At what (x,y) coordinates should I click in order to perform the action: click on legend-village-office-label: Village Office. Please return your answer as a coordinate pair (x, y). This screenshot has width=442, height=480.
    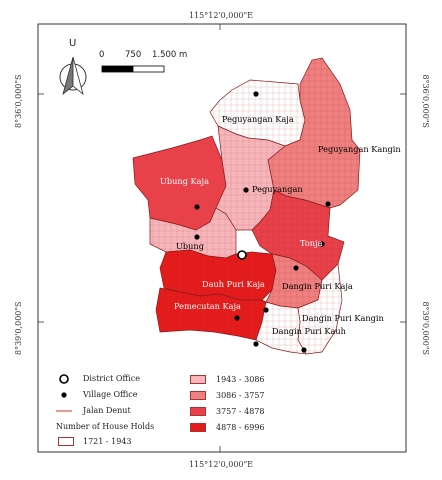
    Looking at the image, I should click on (110, 394).